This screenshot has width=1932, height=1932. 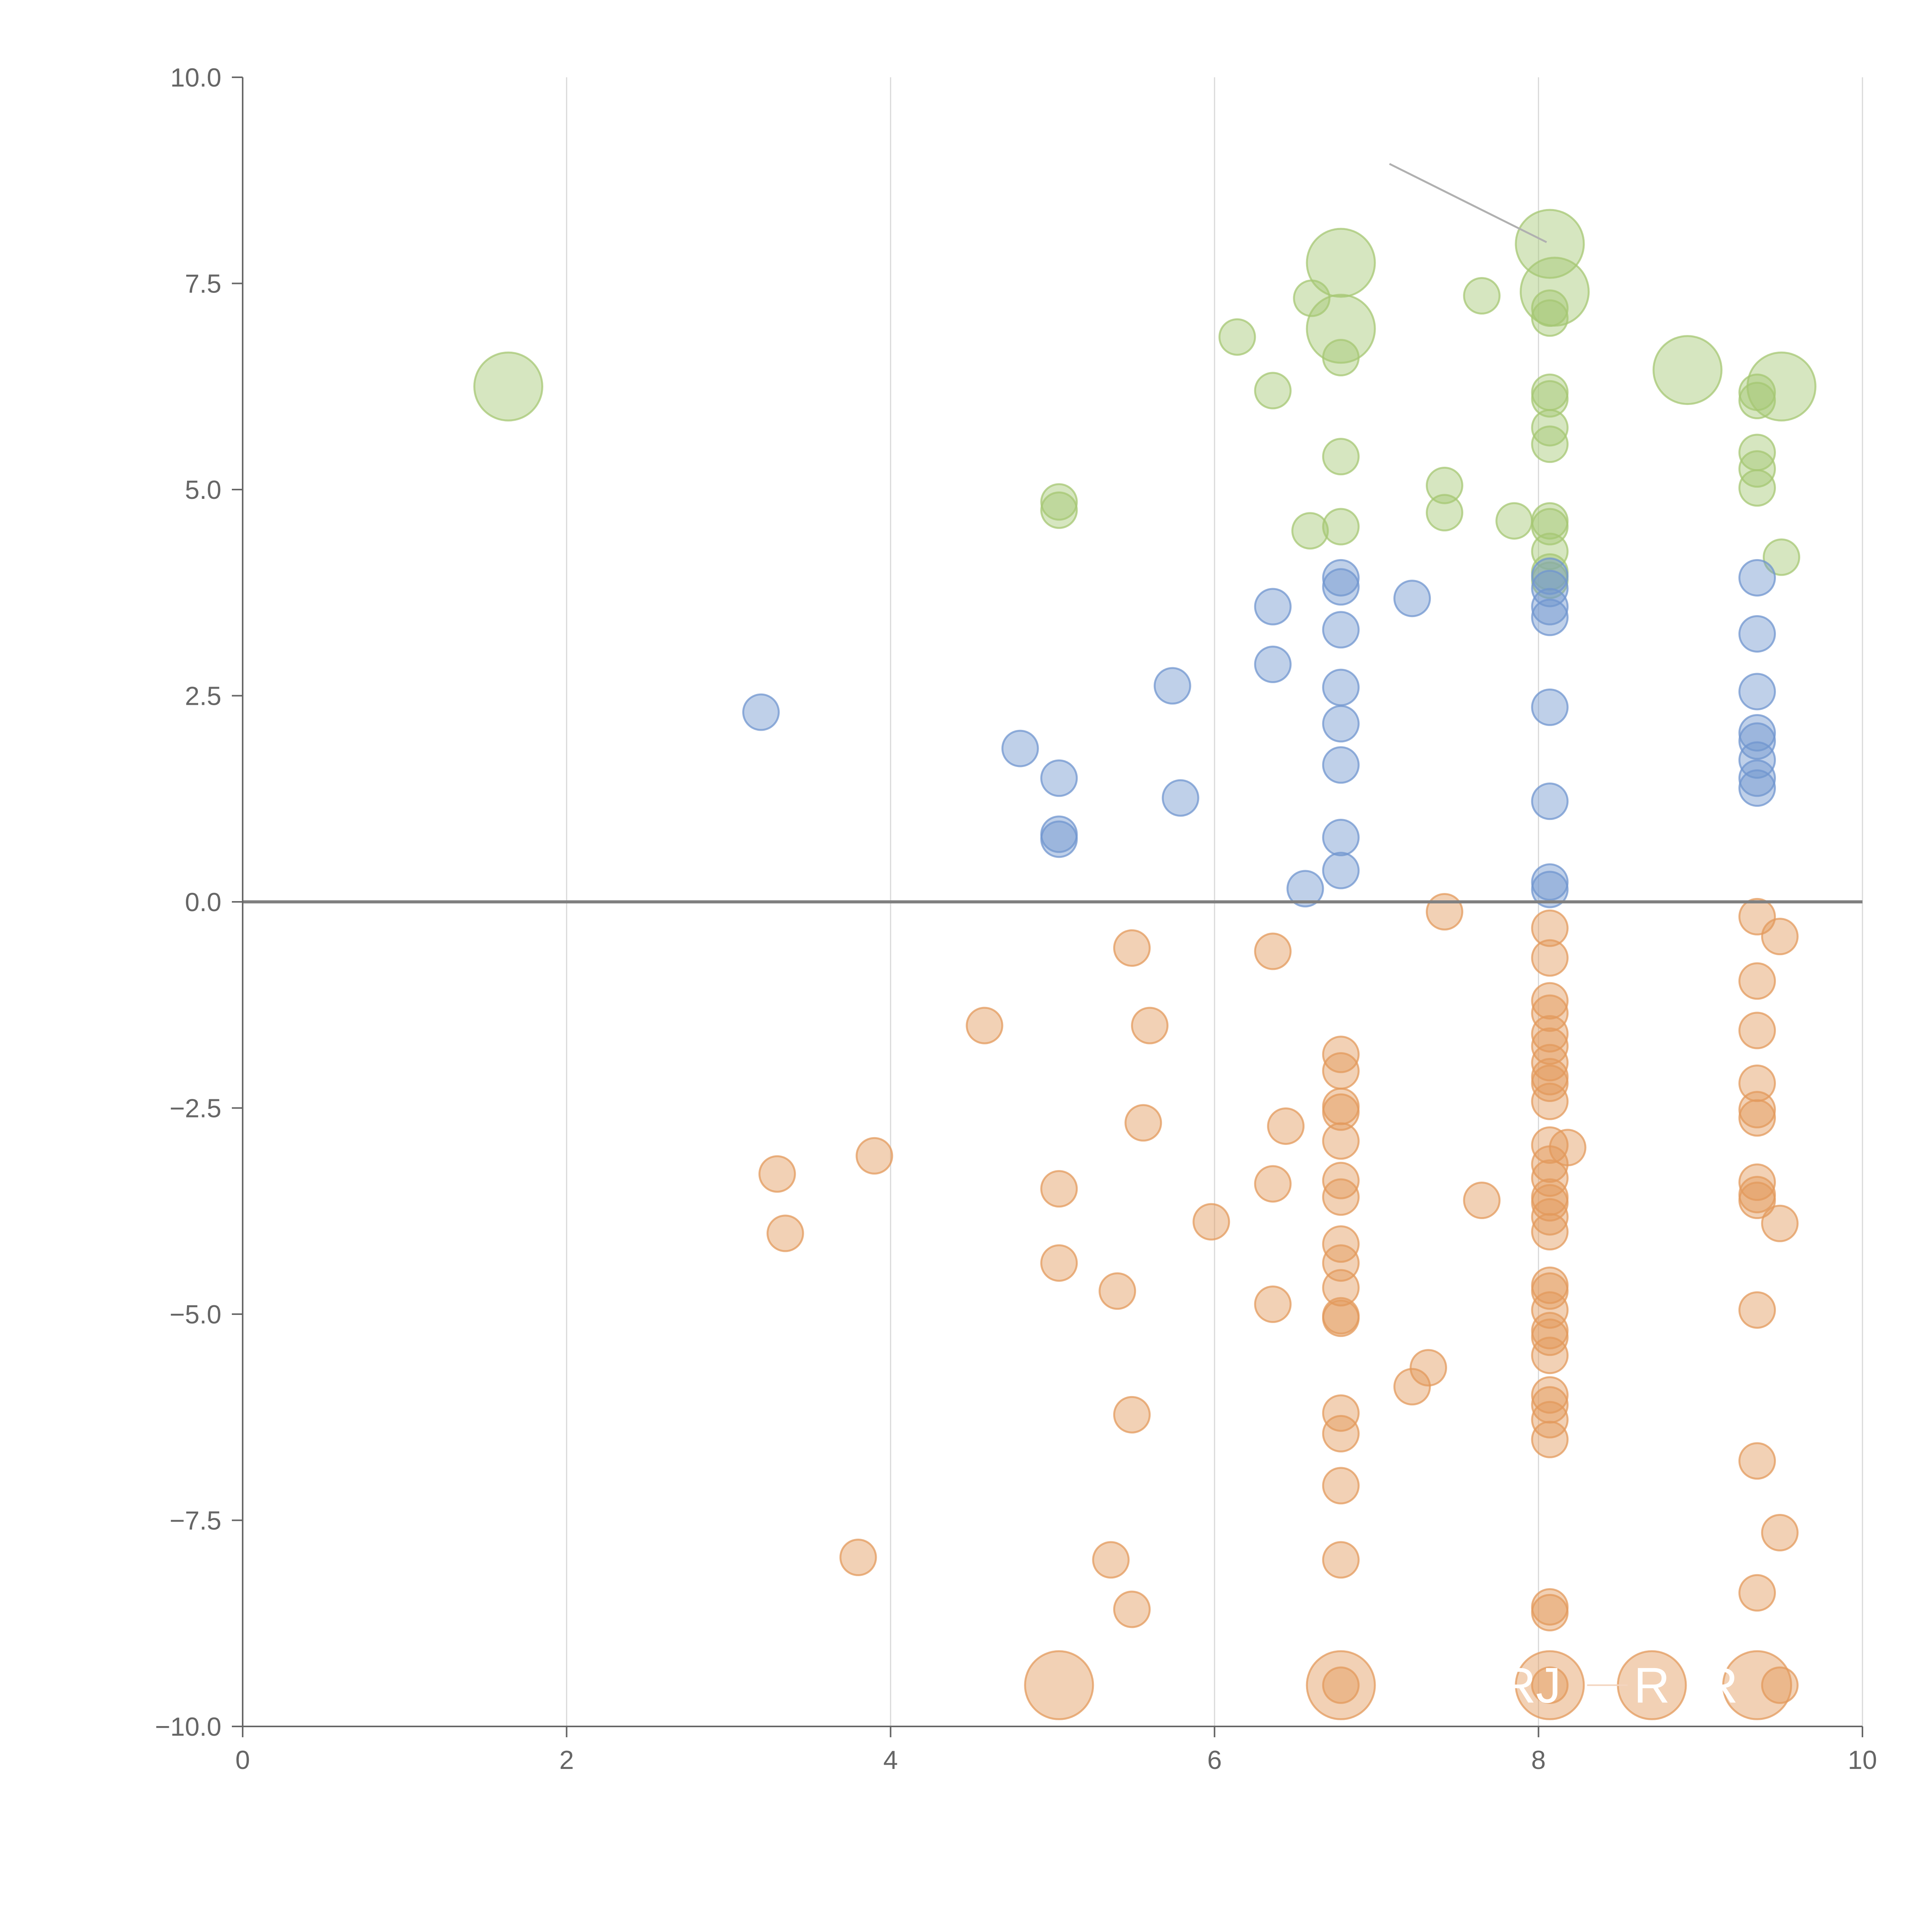 I want to click on x-tick-label: 4, so click(x=891, y=1760).